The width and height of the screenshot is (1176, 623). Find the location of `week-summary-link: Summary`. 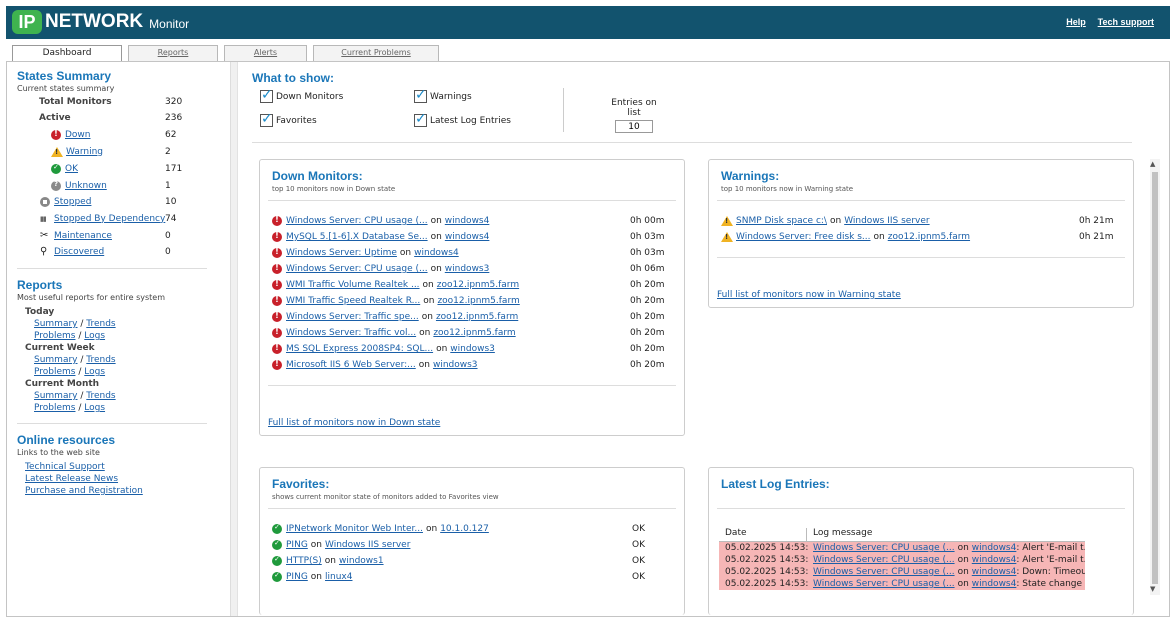

week-summary-link: Summary is located at coordinates (56, 360).